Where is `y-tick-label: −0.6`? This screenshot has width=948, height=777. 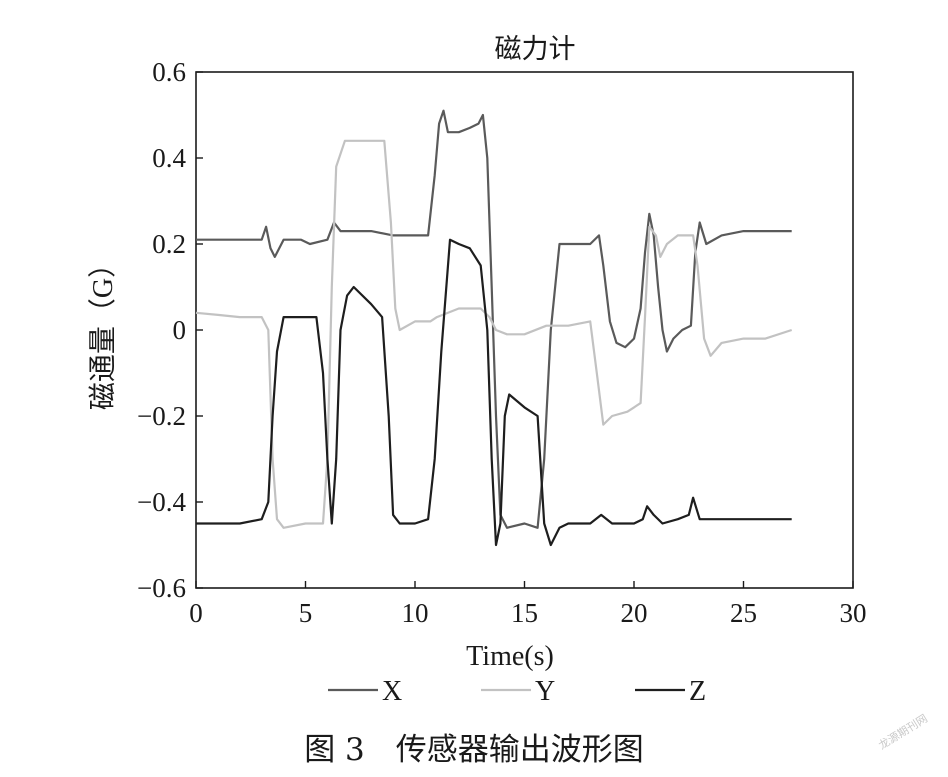 y-tick-label: −0.6 is located at coordinates (161, 588).